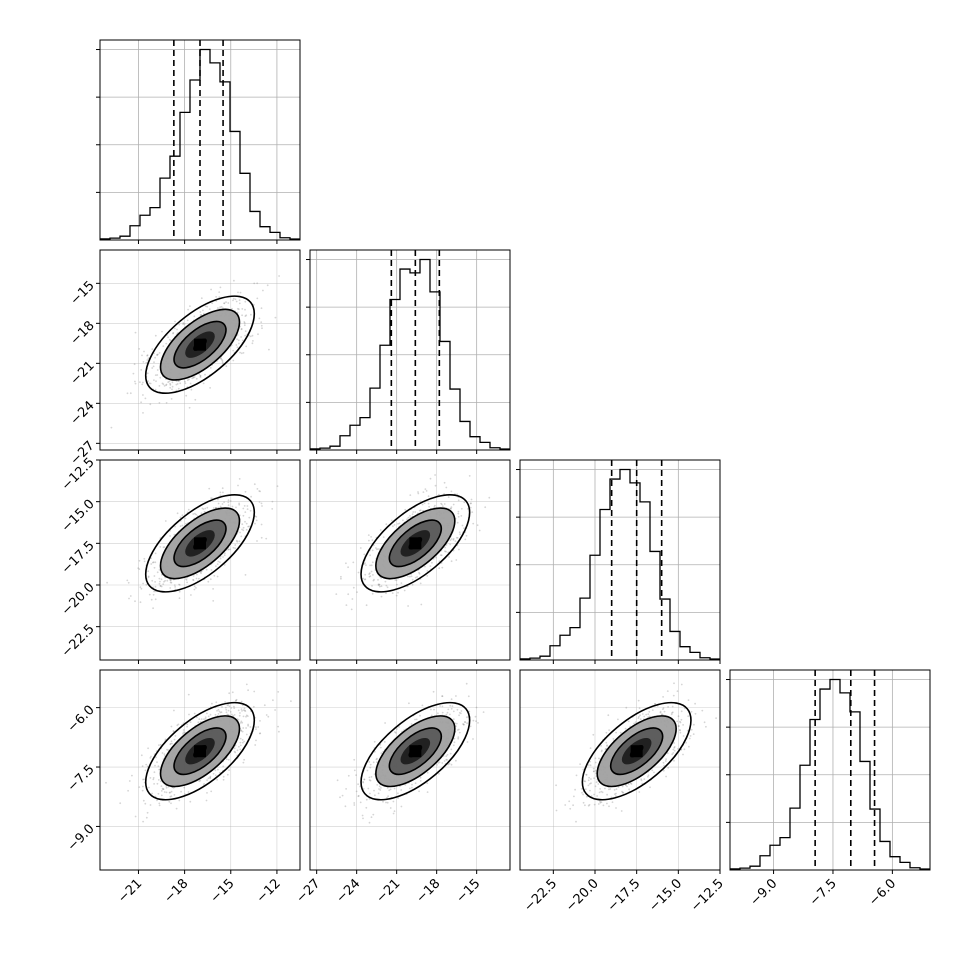 Image resolution: width=970 pixels, height=970 pixels. What do you see at coordinates (582, 895) in the screenshot?
I see `x-tick-label: −20.0` at bounding box center [582, 895].